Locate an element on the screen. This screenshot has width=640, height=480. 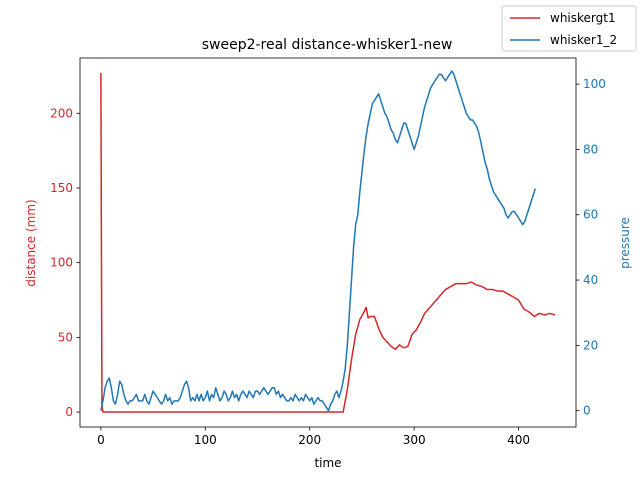
x-tick-label-300: 300 is located at coordinates (414, 440).